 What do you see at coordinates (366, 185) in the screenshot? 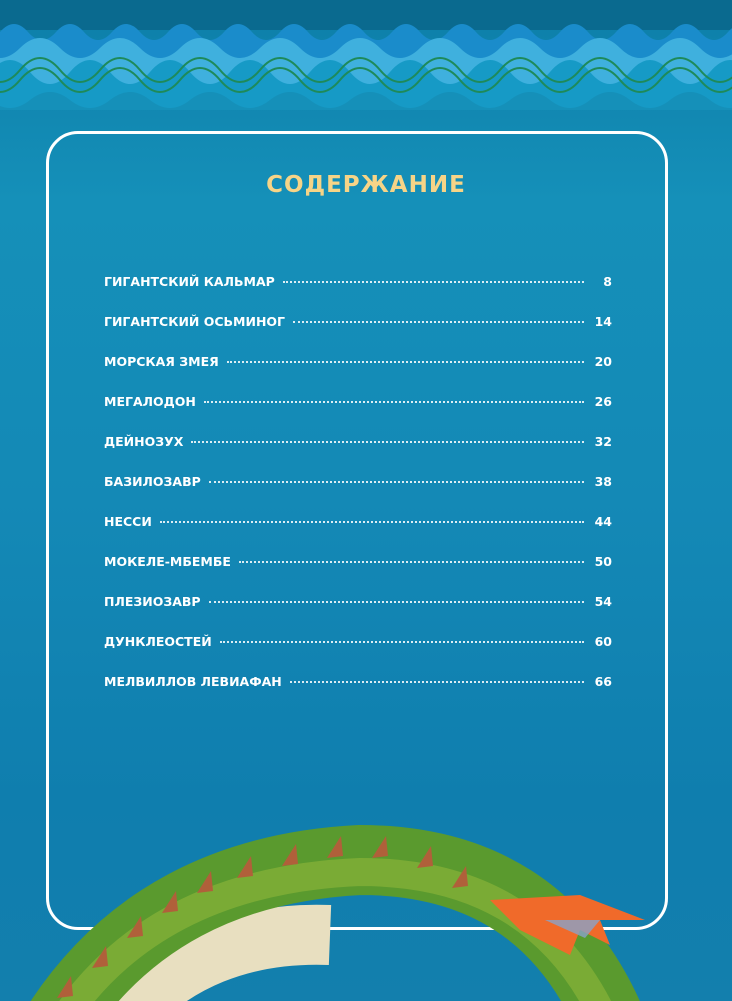
I see `page-title: СОДЕРЖАНИЕ` at bounding box center [366, 185].